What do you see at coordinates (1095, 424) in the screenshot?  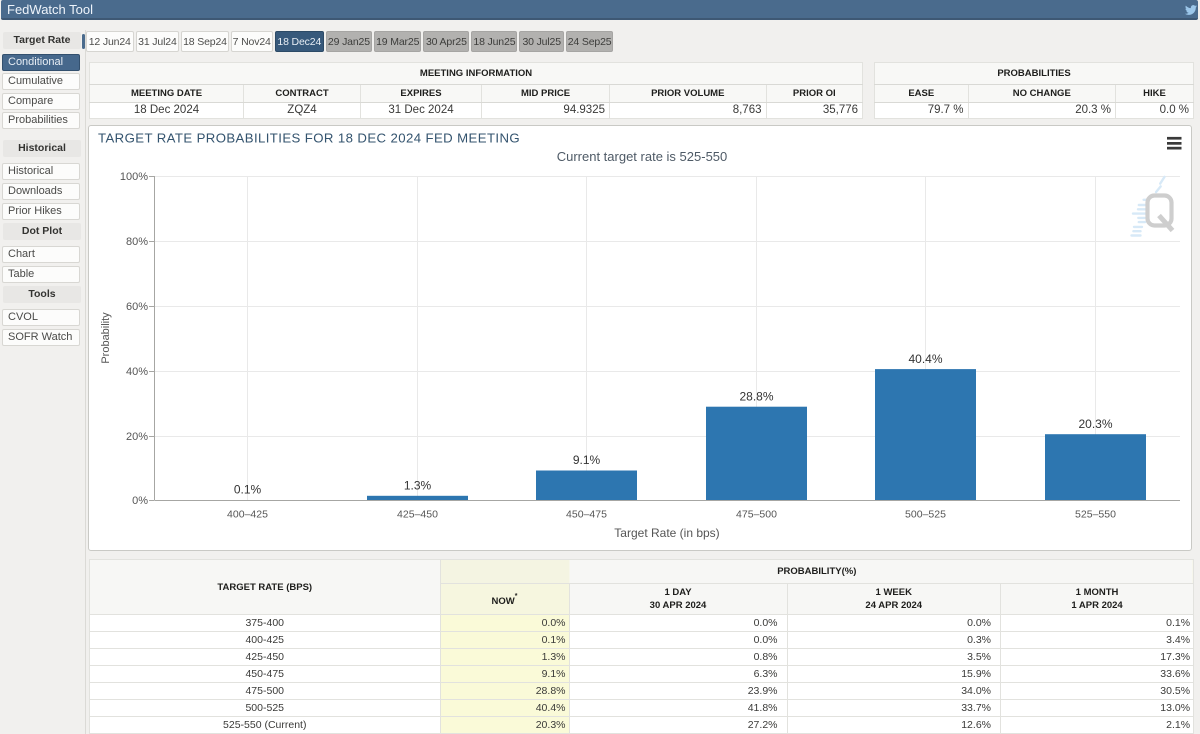 I see `svg-text: 20.3%` at bounding box center [1095, 424].